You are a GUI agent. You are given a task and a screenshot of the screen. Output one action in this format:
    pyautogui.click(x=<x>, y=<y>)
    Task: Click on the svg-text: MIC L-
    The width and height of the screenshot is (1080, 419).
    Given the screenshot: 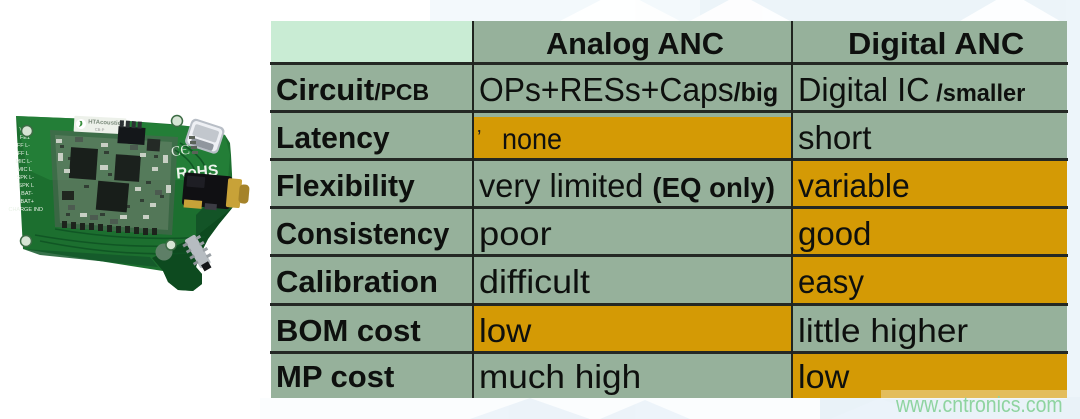 What is the action you would take?
    pyautogui.click(x=24, y=162)
    